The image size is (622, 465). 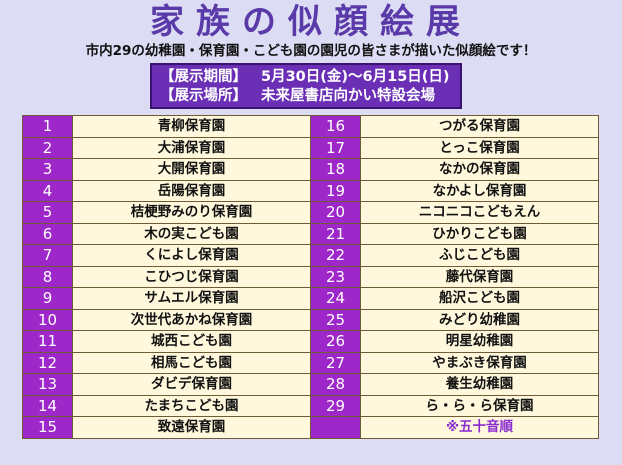 What do you see at coordinates (191, 362) in the screenshot?
I see `nursery-name-cell: 相馬こども園` at bounding box center [191, 362].